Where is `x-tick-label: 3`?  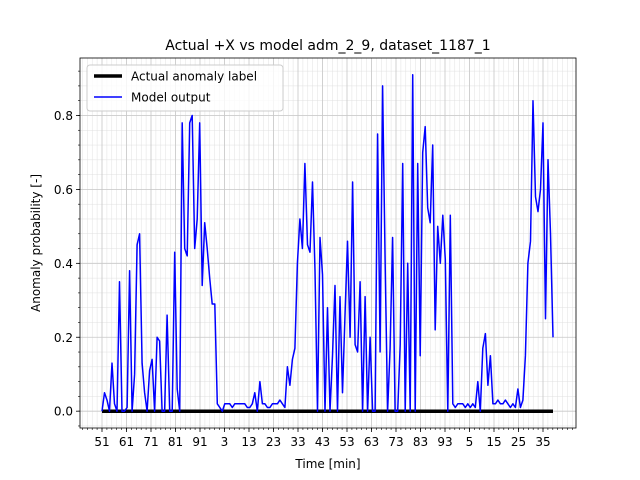 x-tick-label: 3 is located at coordinates (225, 442).